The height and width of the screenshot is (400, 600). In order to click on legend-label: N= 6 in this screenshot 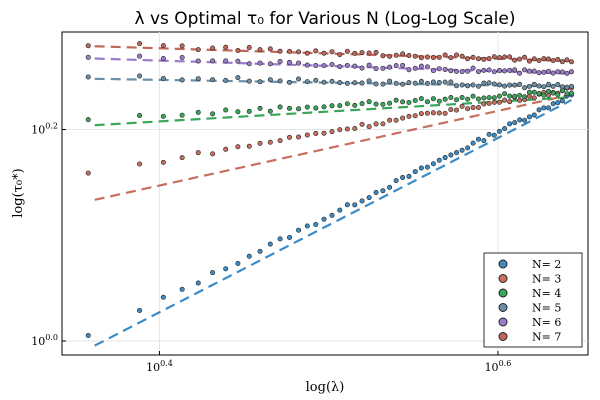, I will do `click(546, 322)`.